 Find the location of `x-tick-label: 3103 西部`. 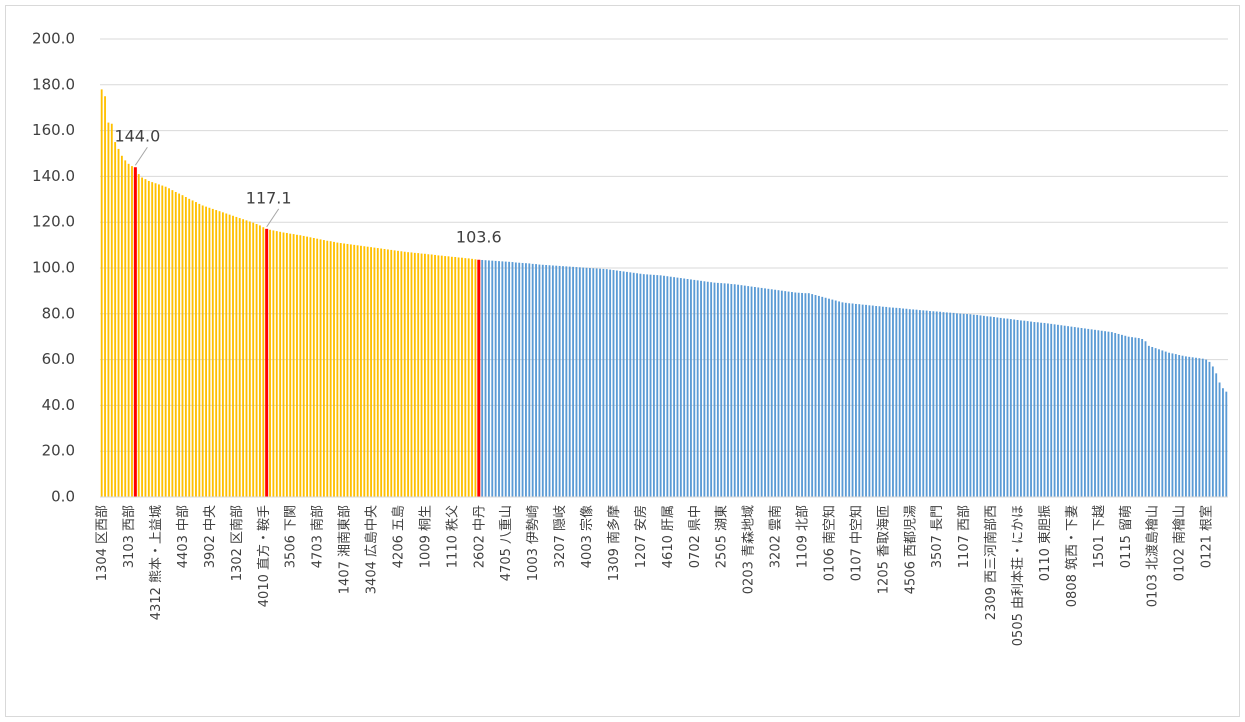

x-tick-label: 3103 西部 is located at coordinates (129, 536).